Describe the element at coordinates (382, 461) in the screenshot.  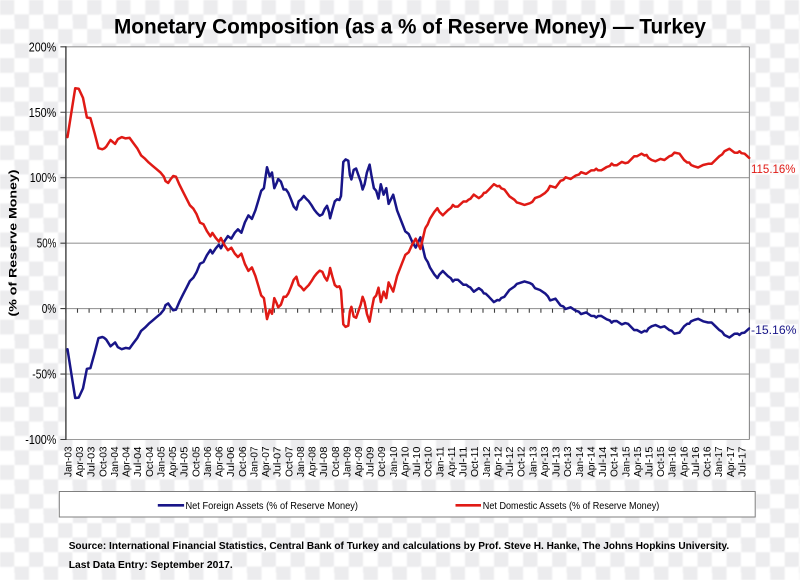
I see `svg-text: Oct-09` at that location.